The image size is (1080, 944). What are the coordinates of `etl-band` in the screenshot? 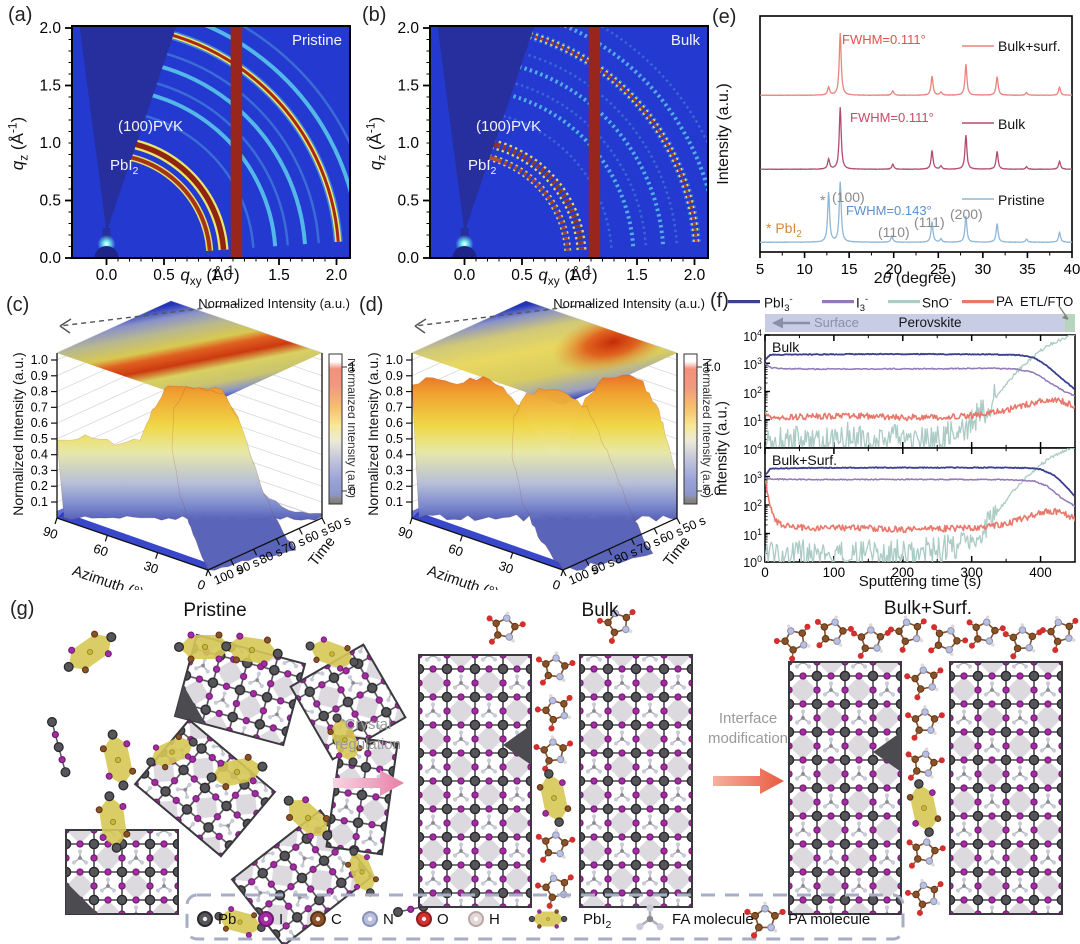 It's located at (1070, 323).